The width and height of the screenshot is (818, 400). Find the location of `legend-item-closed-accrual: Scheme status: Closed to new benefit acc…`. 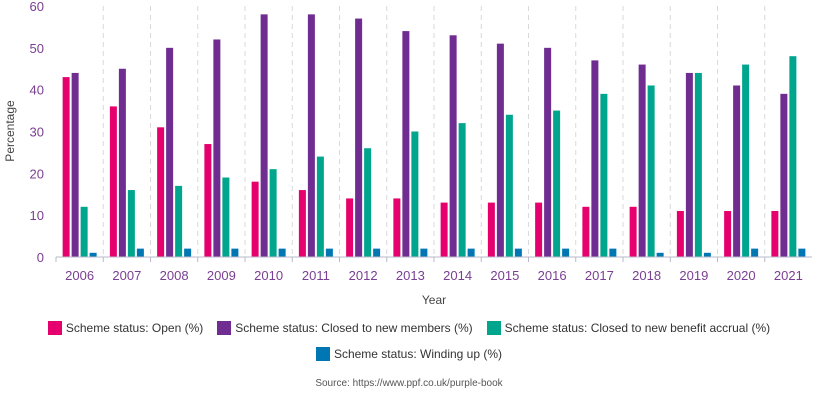

legend-item-closed-accrual: Scheme status: Closed to new benefit acc… is located at coordinates (628, 328).